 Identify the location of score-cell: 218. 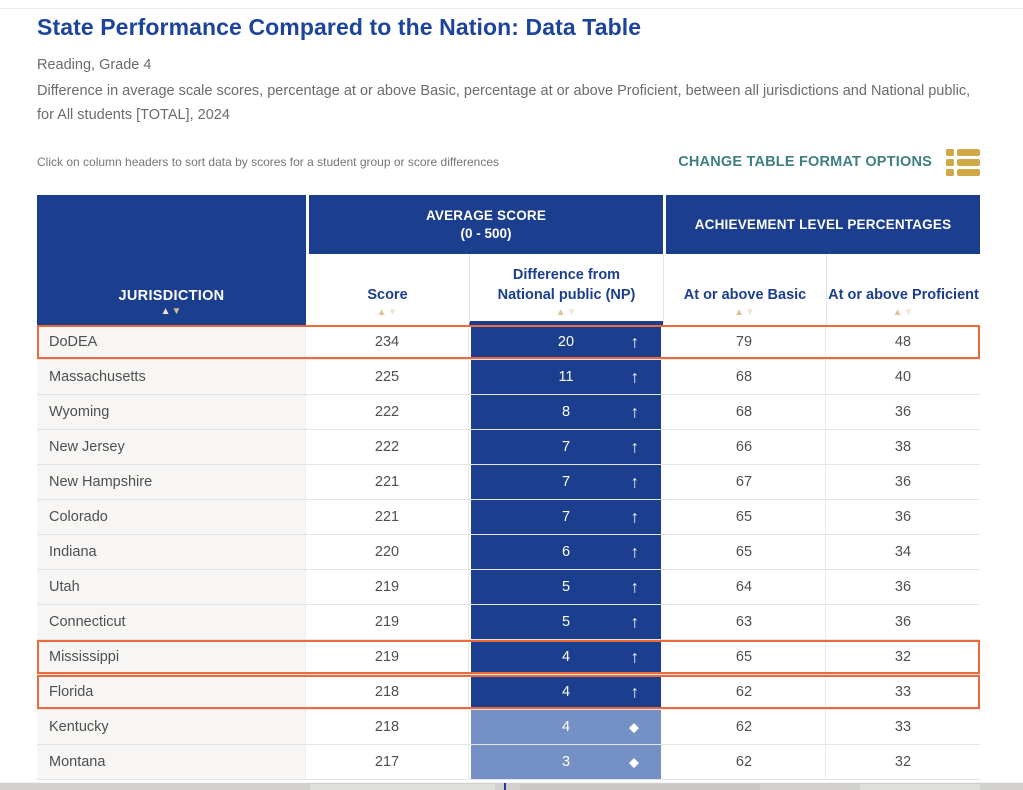
(387, 692).